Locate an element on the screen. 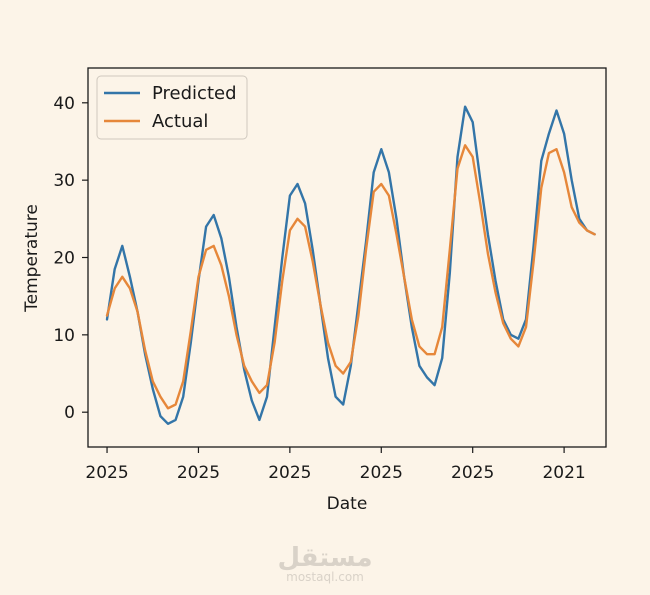 Image resolution: width=650 pixels, height=595 pixels. x-tick-label: 2021 is located at coordinates (563, 473).